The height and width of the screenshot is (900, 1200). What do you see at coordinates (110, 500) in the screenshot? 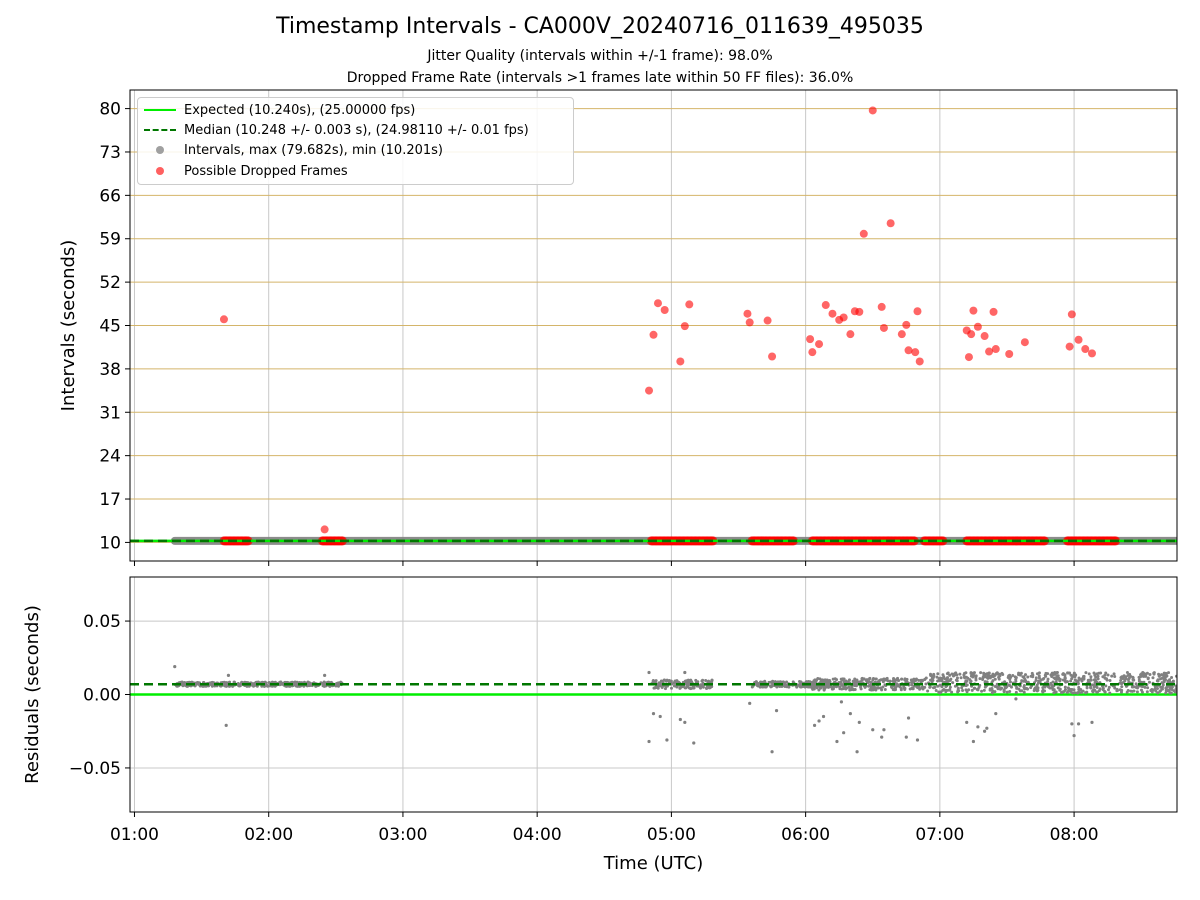
I see `y-tick-label: 17` at bounding box center [110, 500].